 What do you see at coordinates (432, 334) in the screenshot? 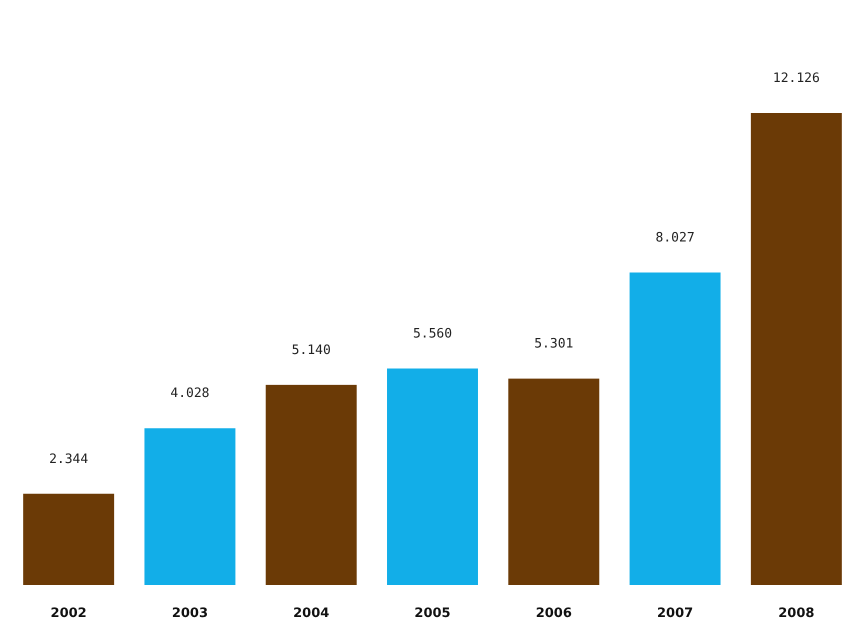
I see `data-label: 5.560` at bounding box center [432, 334].